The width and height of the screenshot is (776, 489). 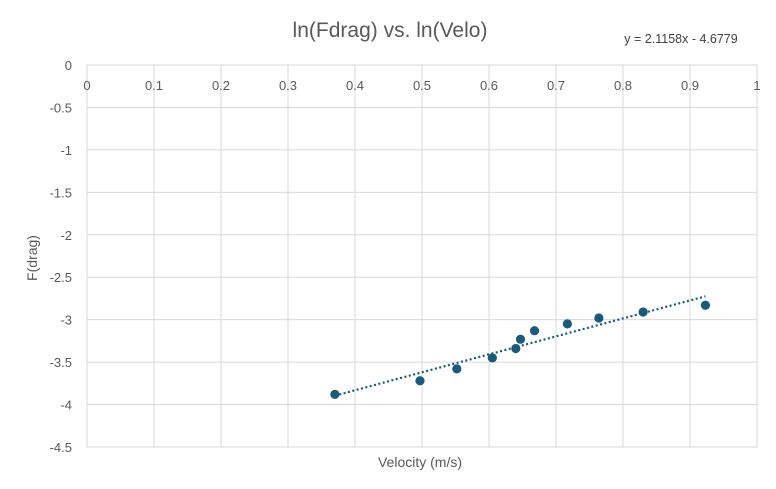 What do you see at coordinates (288, 85) in the screenshot?
I see `x-tick-label: 0.3` at bounding box center [288, 85].